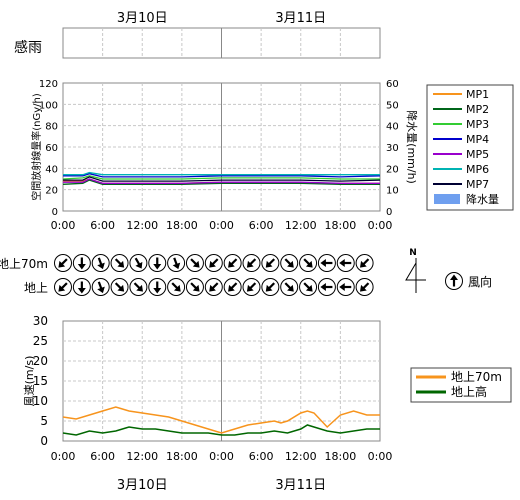  What do you see at coordinates (412, 147) in the screenshot?
I see `precip-ylabel: 降水量(mm/h)` at bounding box center [412, 147].